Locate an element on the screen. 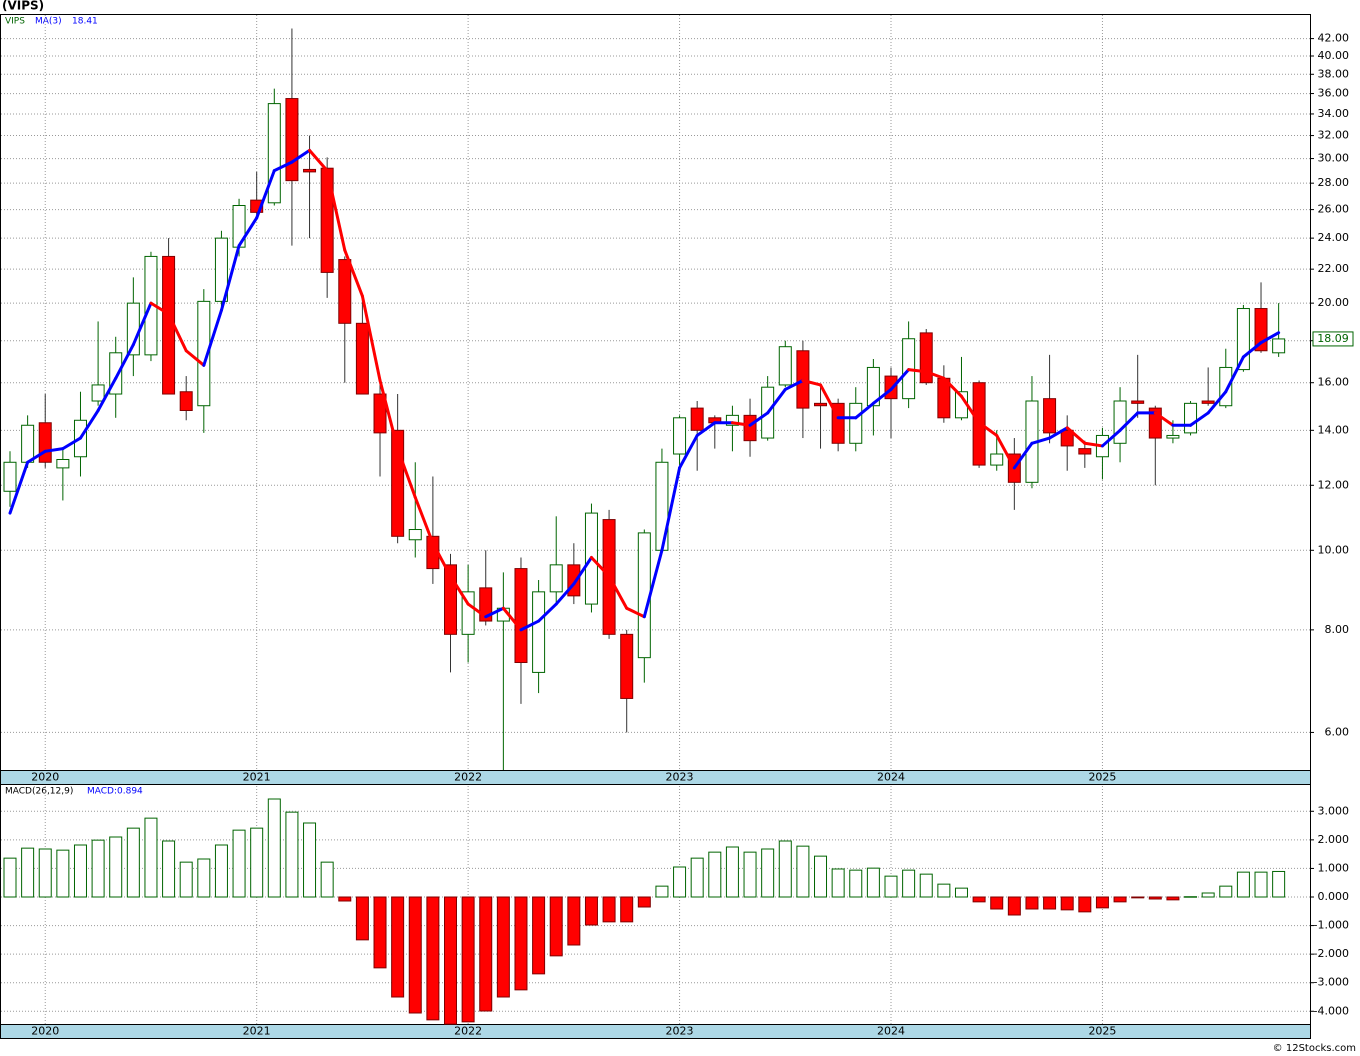 Image resolution: width=1360 pixels, height=1056 pixels. last-price-box is located at coordinates (1333, 339).